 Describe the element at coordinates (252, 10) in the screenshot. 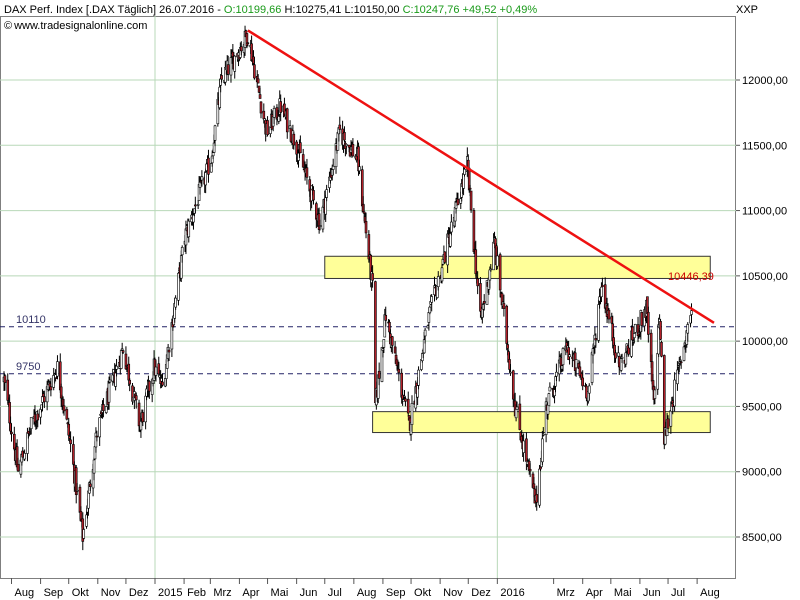

I see `open-value: O:10199,66` at that location.